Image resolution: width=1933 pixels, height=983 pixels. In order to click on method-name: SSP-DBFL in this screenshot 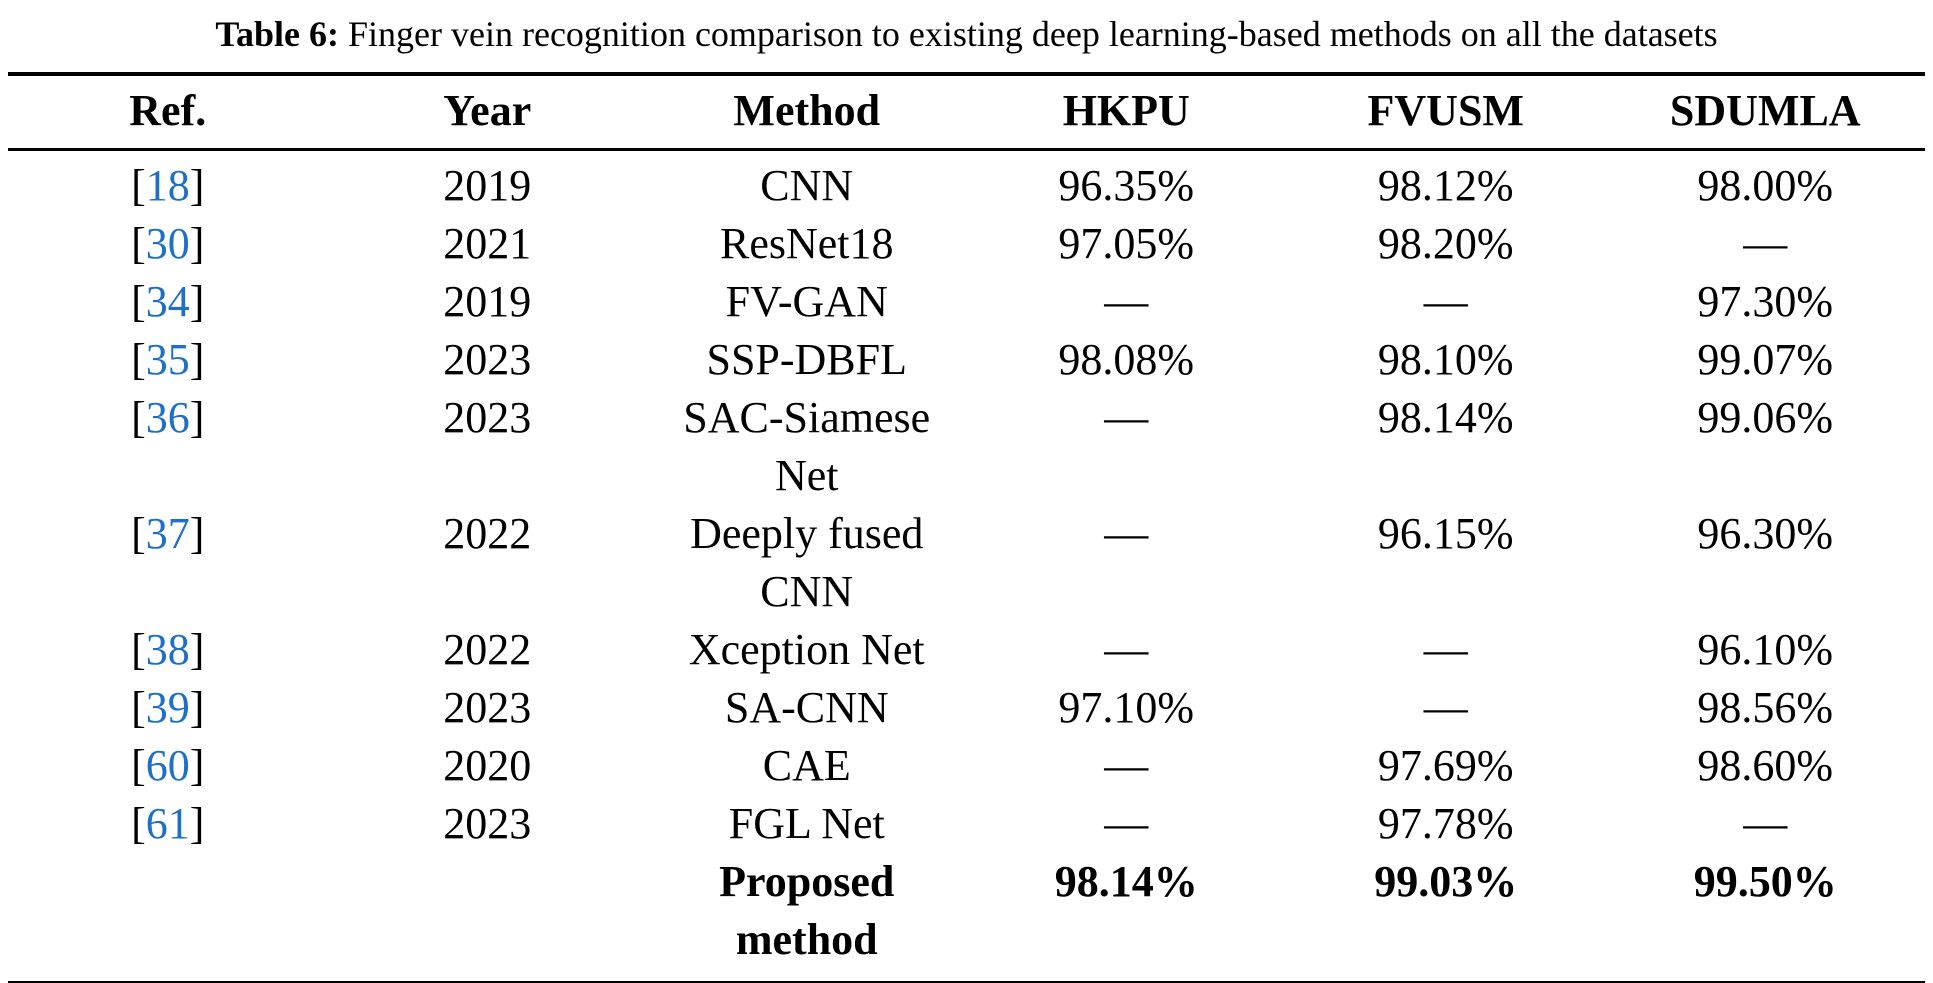, I will do `click(807, 359)`.